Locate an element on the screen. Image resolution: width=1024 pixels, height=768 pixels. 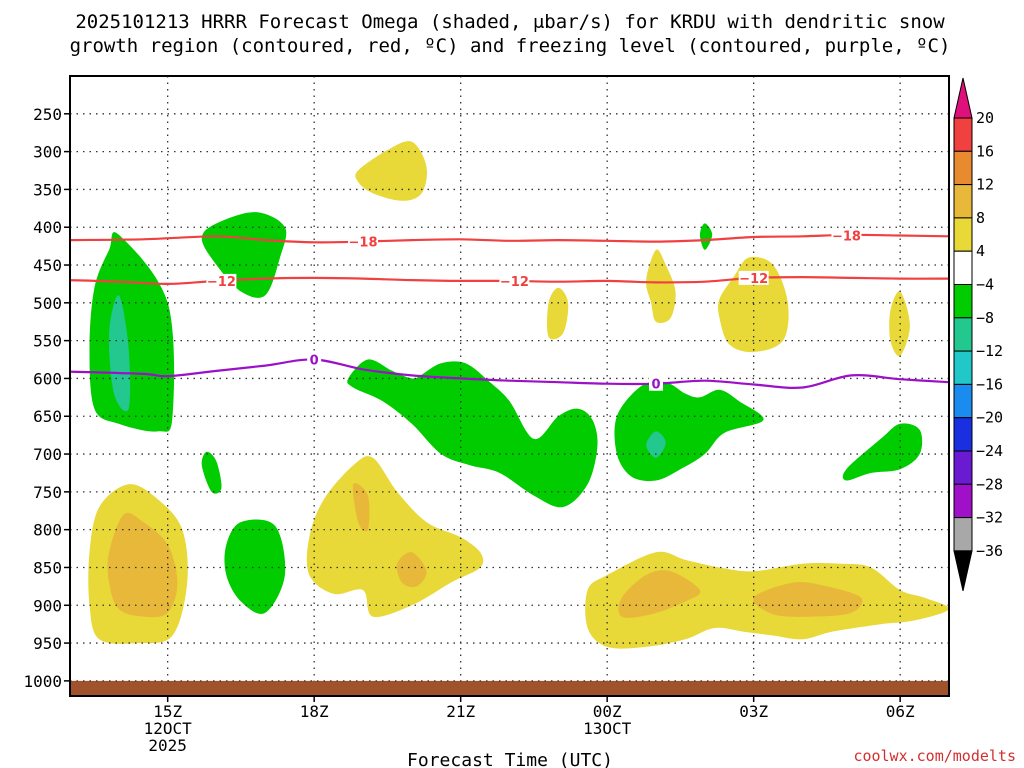
x-tick-label: 15Z is located at coordinates (167, 711).